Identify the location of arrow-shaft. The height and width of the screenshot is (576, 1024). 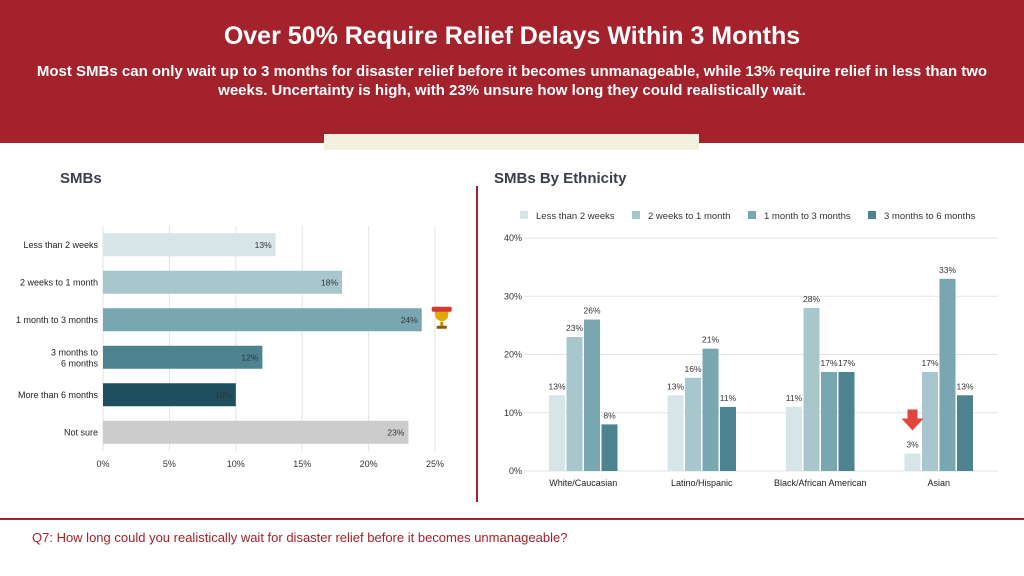
(912, 414).